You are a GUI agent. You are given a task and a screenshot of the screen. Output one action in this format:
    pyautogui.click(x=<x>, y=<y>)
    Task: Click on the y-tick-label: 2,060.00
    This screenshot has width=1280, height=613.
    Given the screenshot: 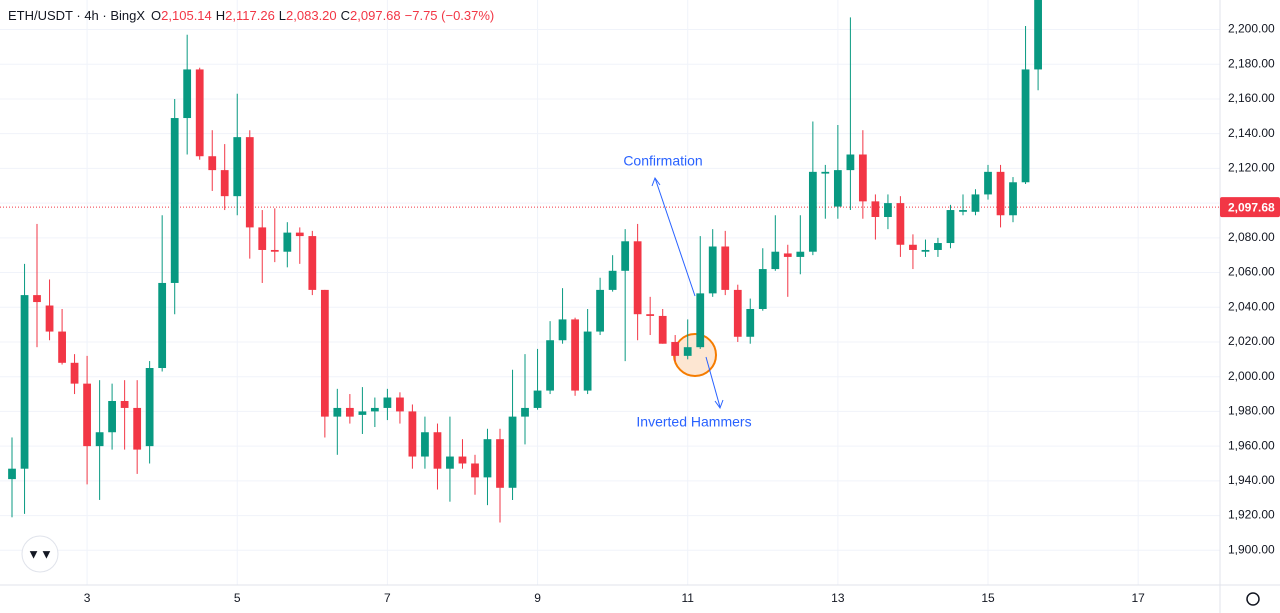 What is the action you would take?
    pyautogui.click(x=1251, y=272)
    